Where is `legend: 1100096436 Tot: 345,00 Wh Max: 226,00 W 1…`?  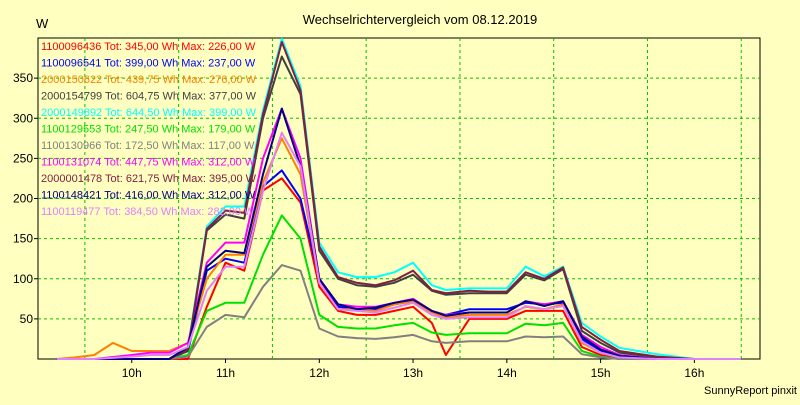 legend: 1100096436 Tot: 345,00 Wh Max: 226,00 W 1… is located at coordinates (149, 129).